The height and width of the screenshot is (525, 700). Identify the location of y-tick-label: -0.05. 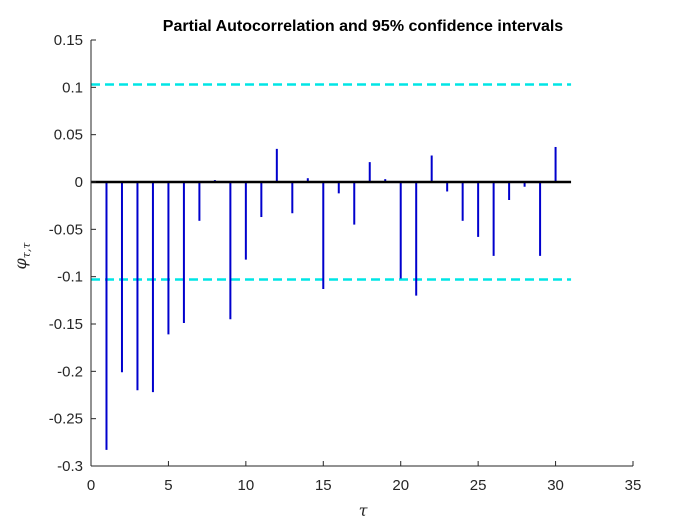
(66, 229).